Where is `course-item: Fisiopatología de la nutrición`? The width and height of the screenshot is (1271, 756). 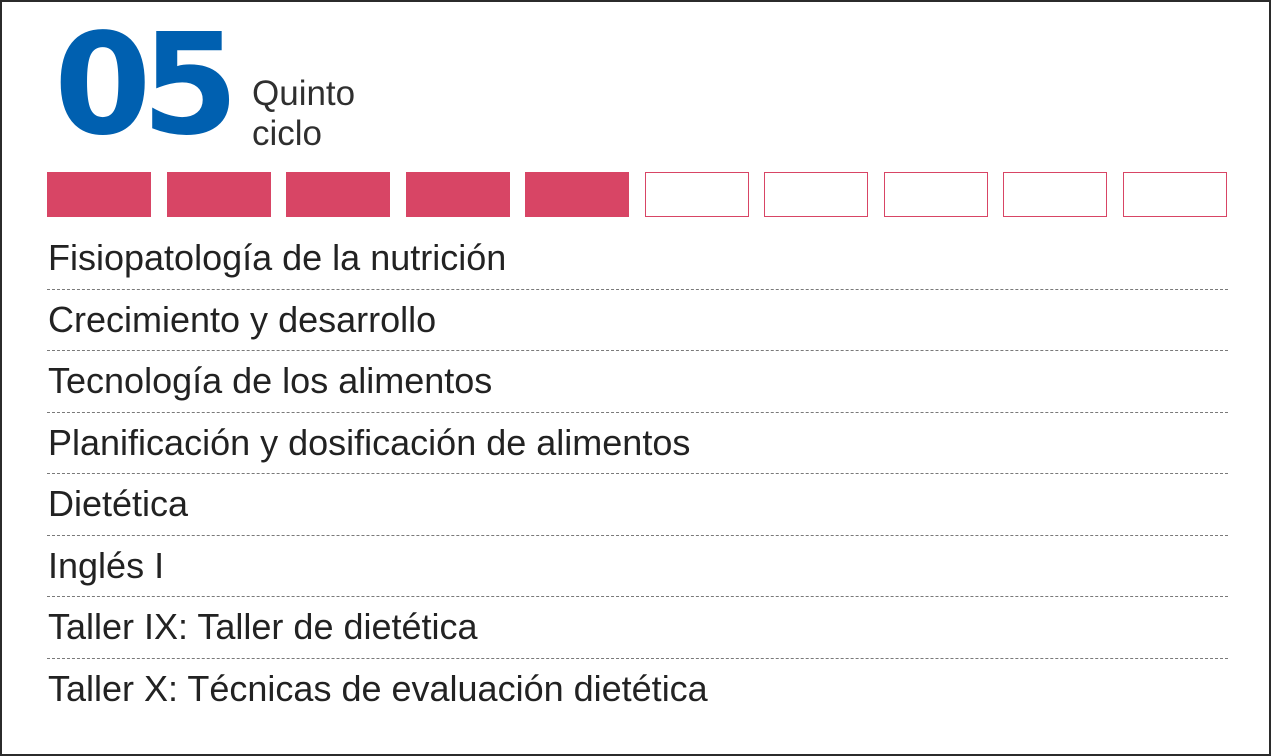
course-item: Fisiopatología de la nutrición is located at coordinates (637, 259).